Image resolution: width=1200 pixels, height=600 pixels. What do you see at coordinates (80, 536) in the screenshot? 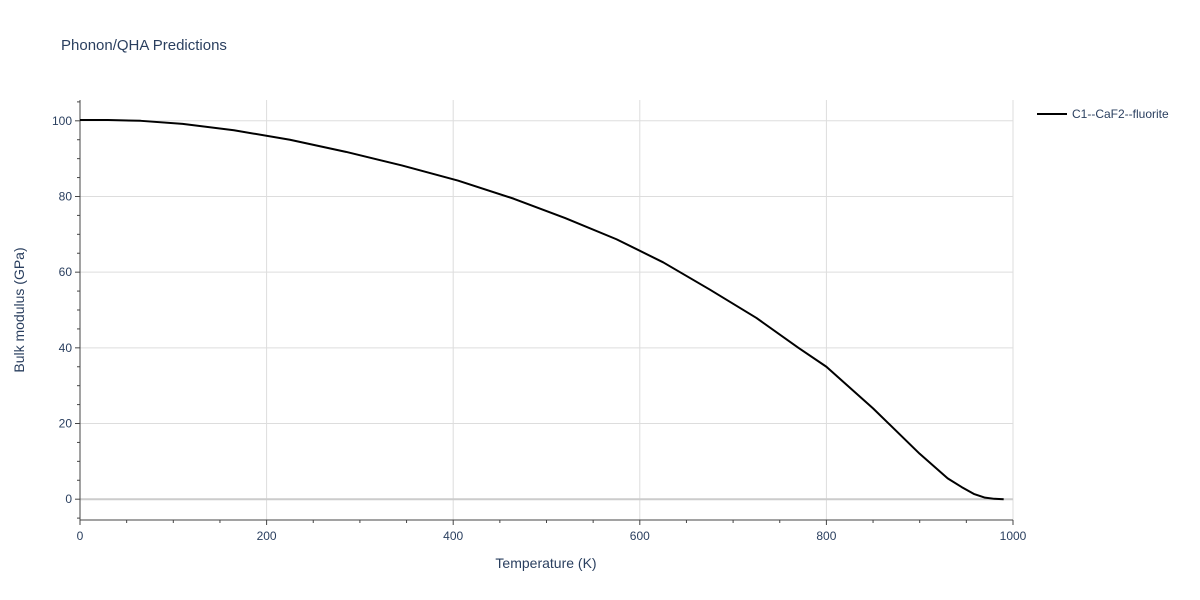
I see `x-tick-label: 0` at bounding box center [80, 536].